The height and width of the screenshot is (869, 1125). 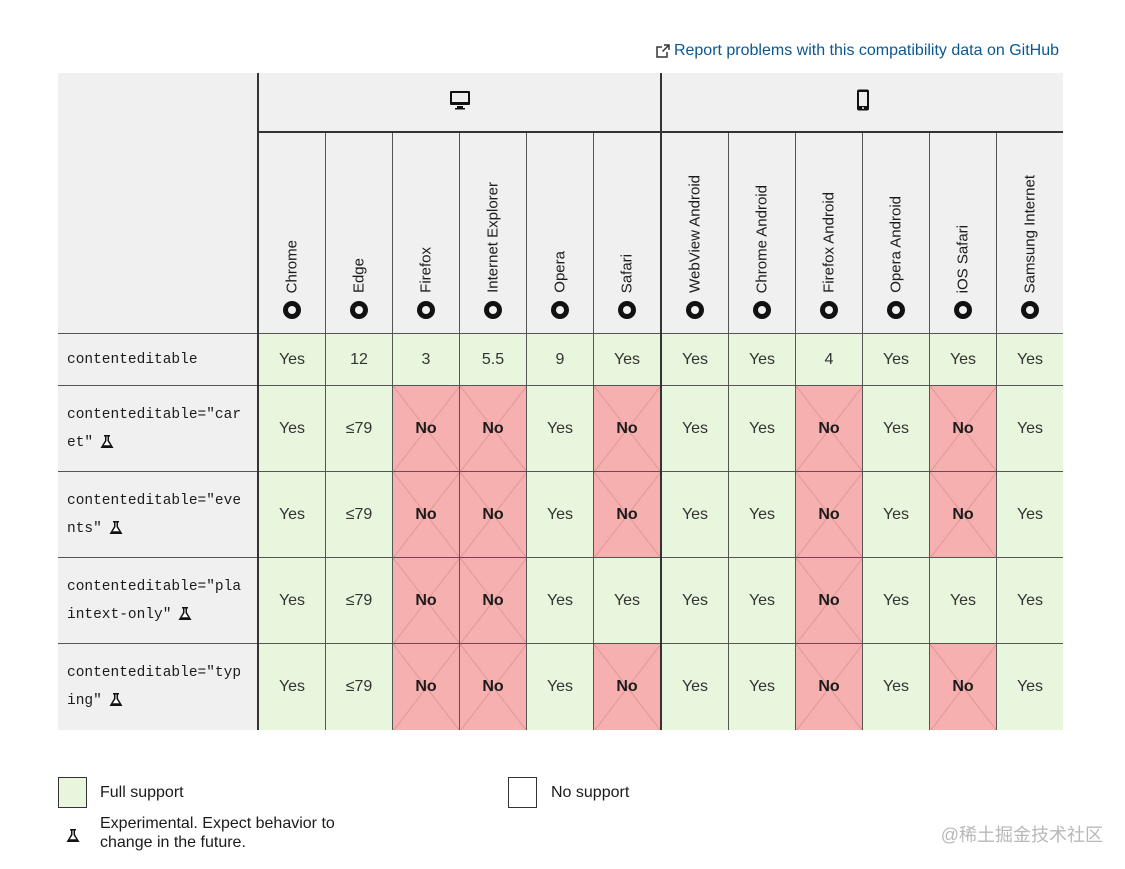 What do you see at coordinates (695, 234) in the screenshot?
I see `browser-name: WebView Android` at bounding box center [695, 234].